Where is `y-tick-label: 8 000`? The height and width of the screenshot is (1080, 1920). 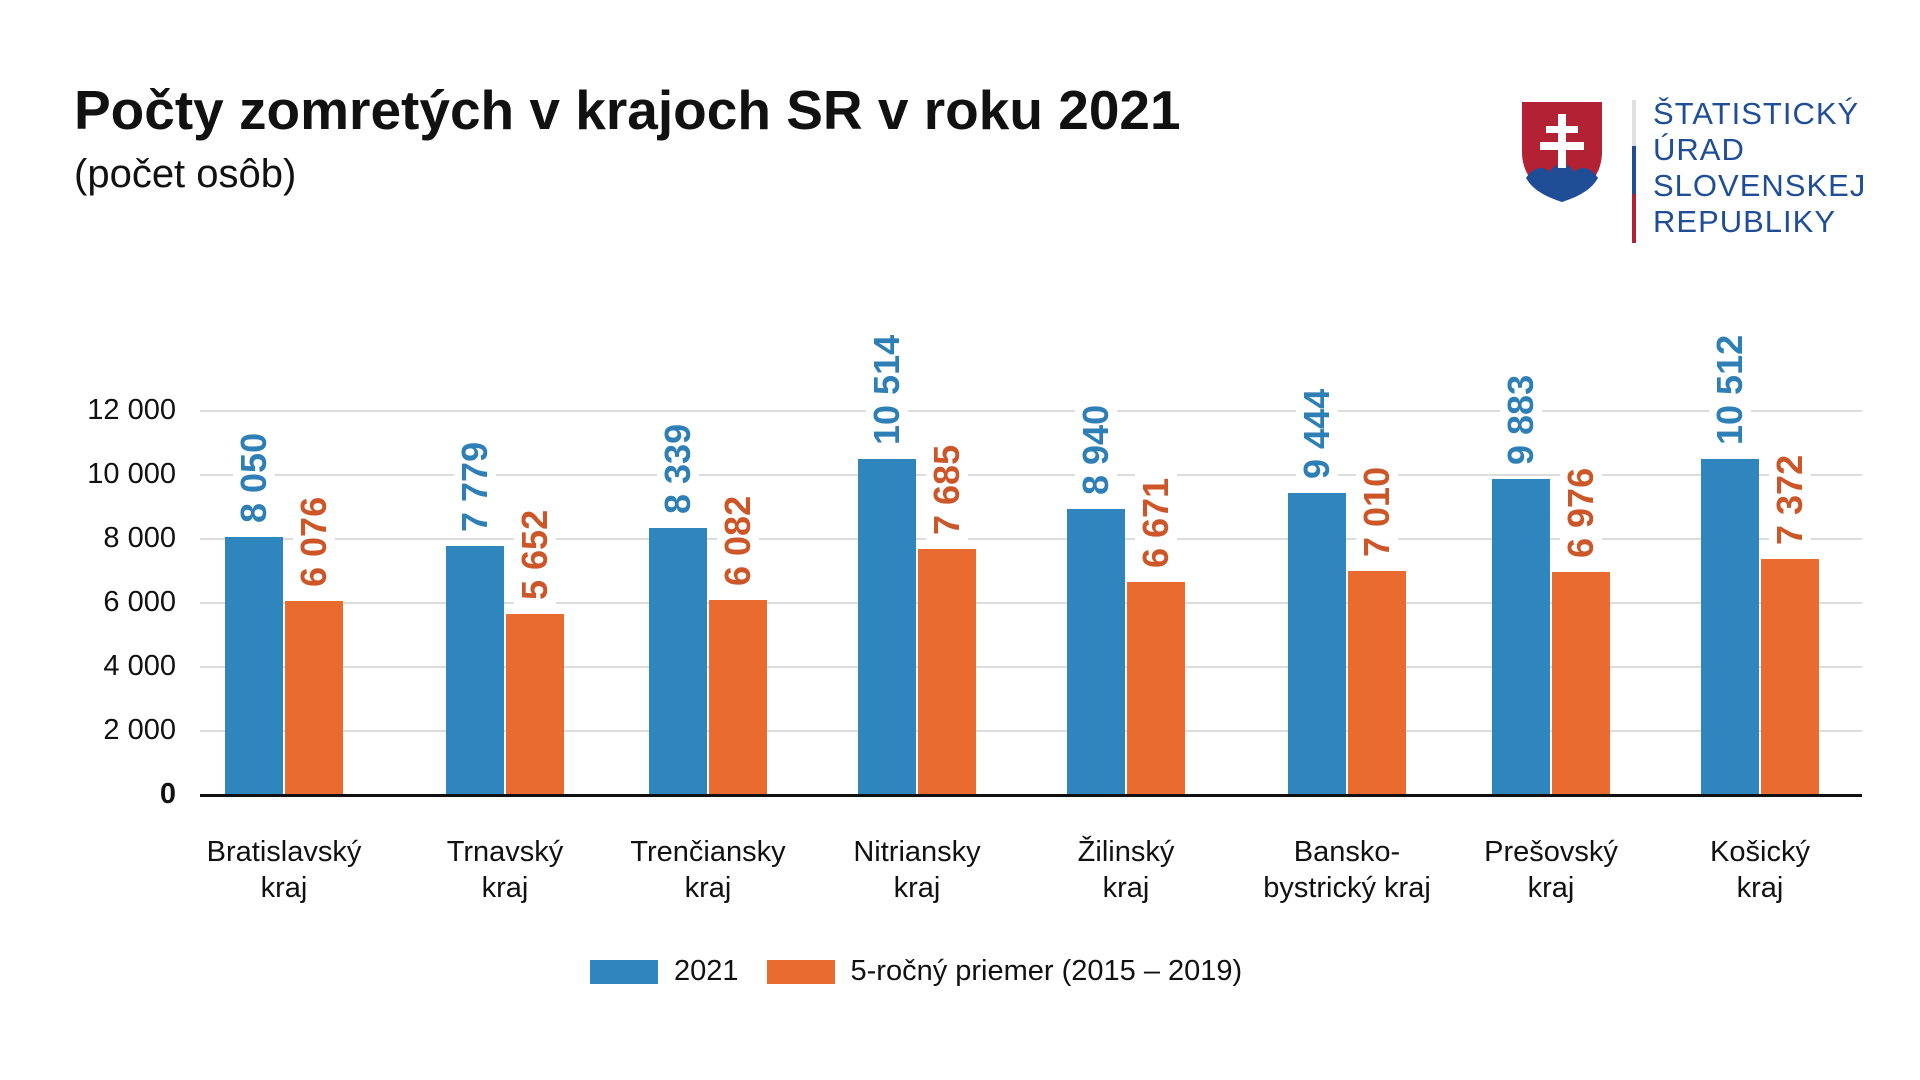 y-tick-label: 8 000 is located at coordinates (139, 538).